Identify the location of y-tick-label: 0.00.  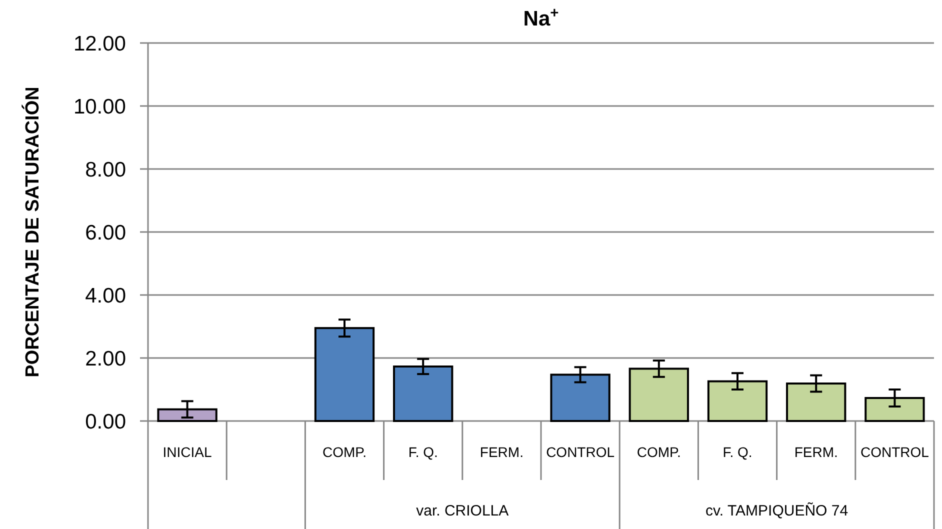
(105, 422).